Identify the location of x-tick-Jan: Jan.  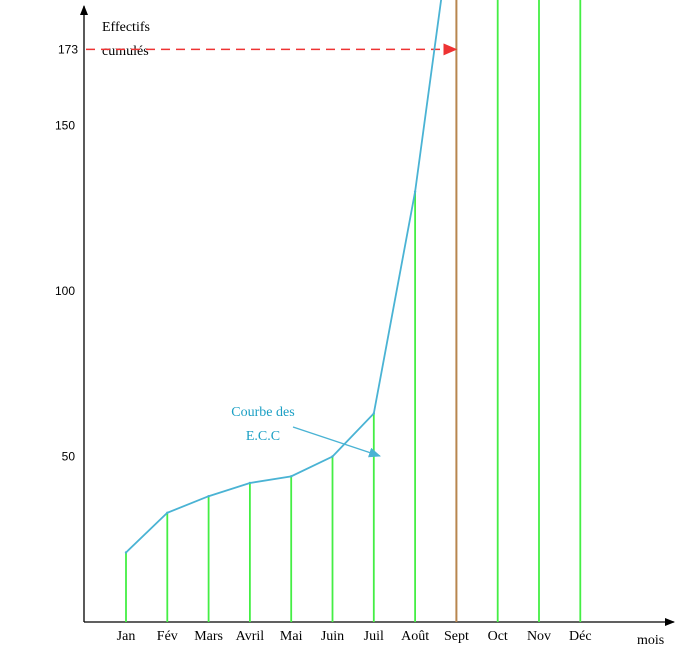
(126, 636).